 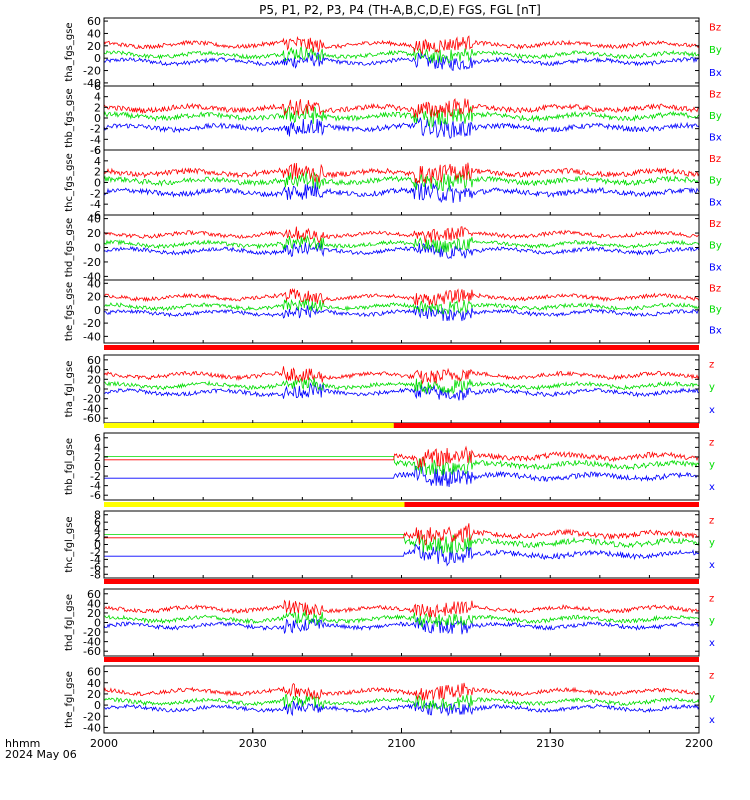 What do you see at coordinates (712, 643) in the screenshot?
I see `legend-entry: x` at bounding box center [712, 643].